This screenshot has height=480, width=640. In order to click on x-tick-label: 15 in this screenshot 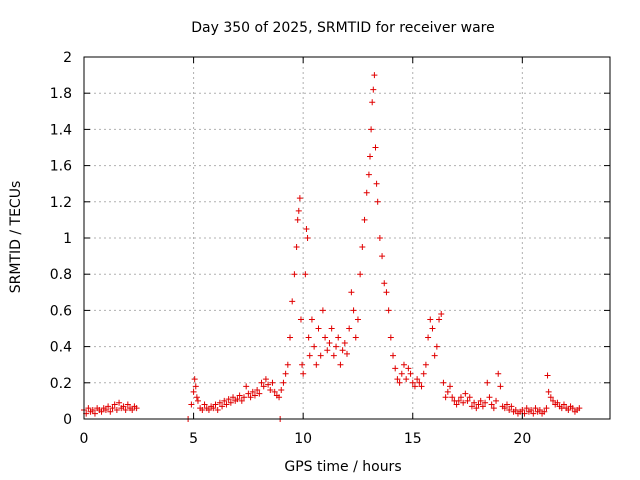, I will do `click(413, 439)`.